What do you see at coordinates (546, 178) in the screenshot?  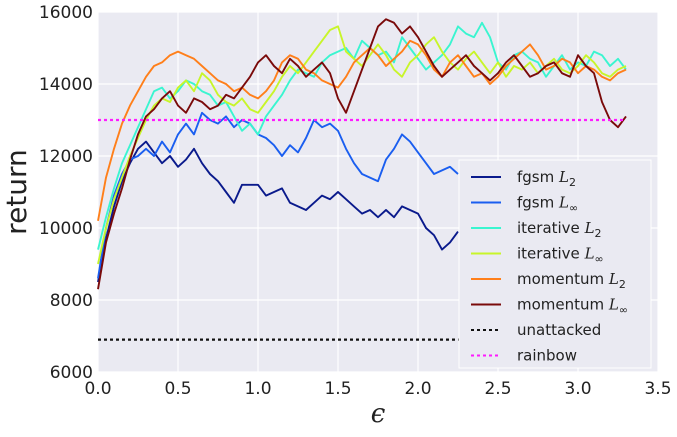 I see `legend-label: fgsm L2` at bounding box center [546, 178].